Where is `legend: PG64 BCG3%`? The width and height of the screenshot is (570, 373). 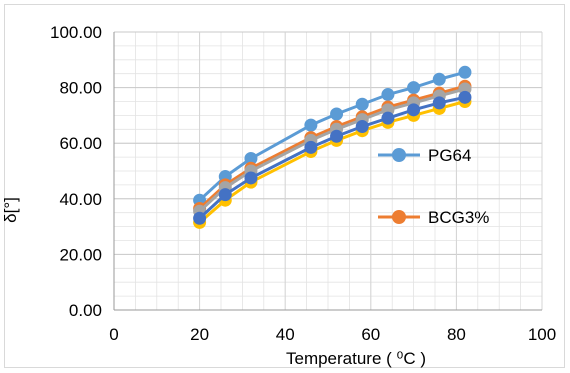 legend: PG64 BCG3% is located at coordinates (433, 186).